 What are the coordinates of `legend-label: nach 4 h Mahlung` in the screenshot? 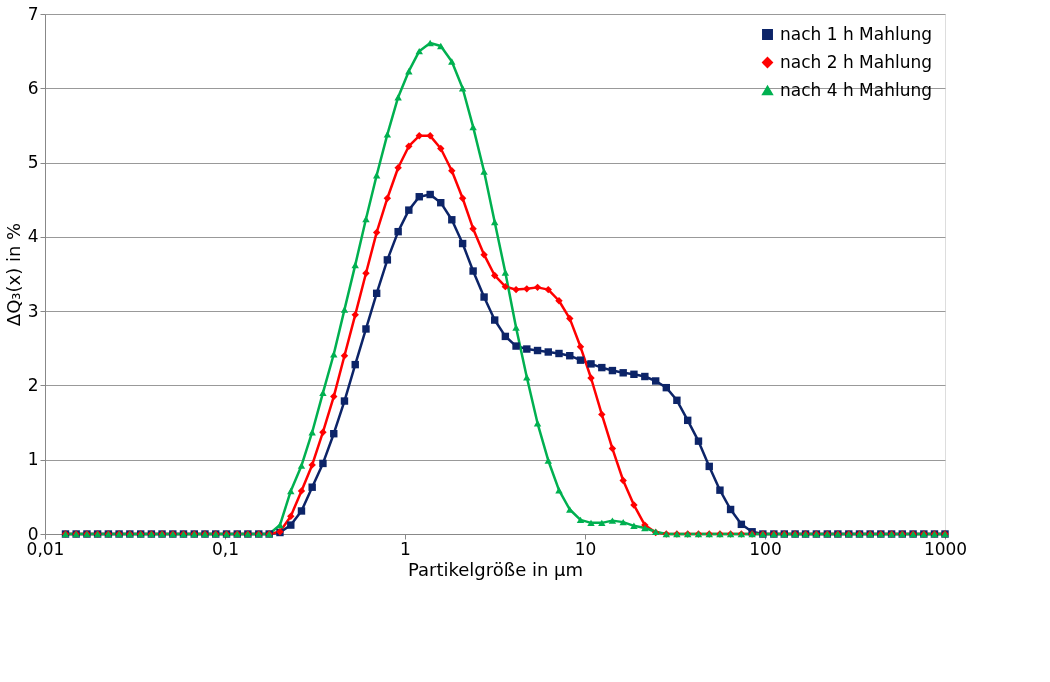 It's located at (856, 89).